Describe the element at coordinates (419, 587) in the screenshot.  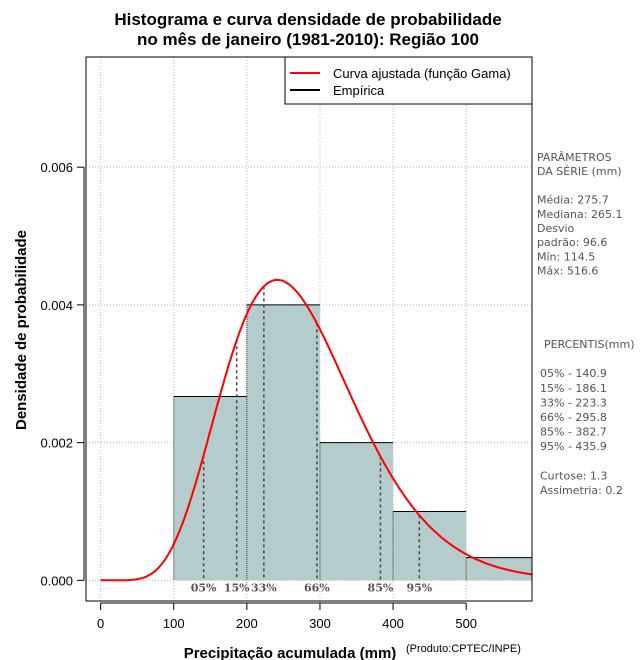
I see `percentile-label: 95%` at that location.